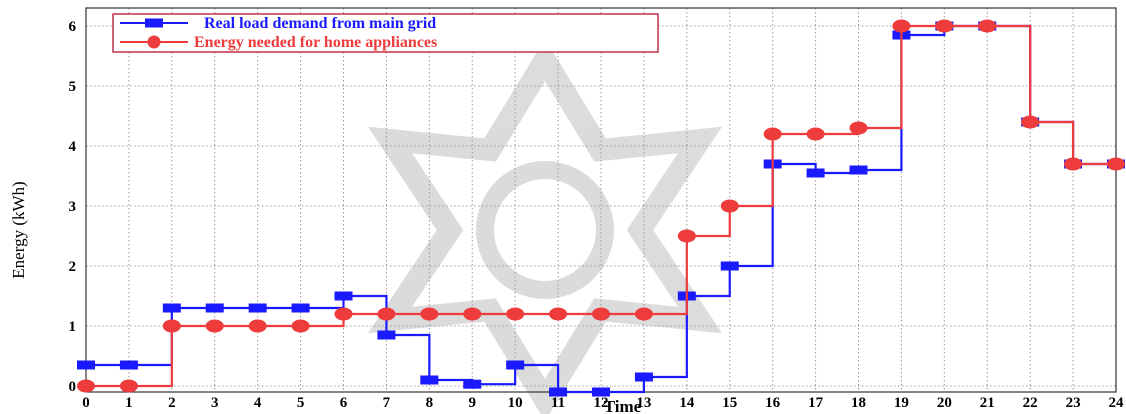 The image size is (1126, 414). I want to click on x-tick-label: 7, so click(387, 403).